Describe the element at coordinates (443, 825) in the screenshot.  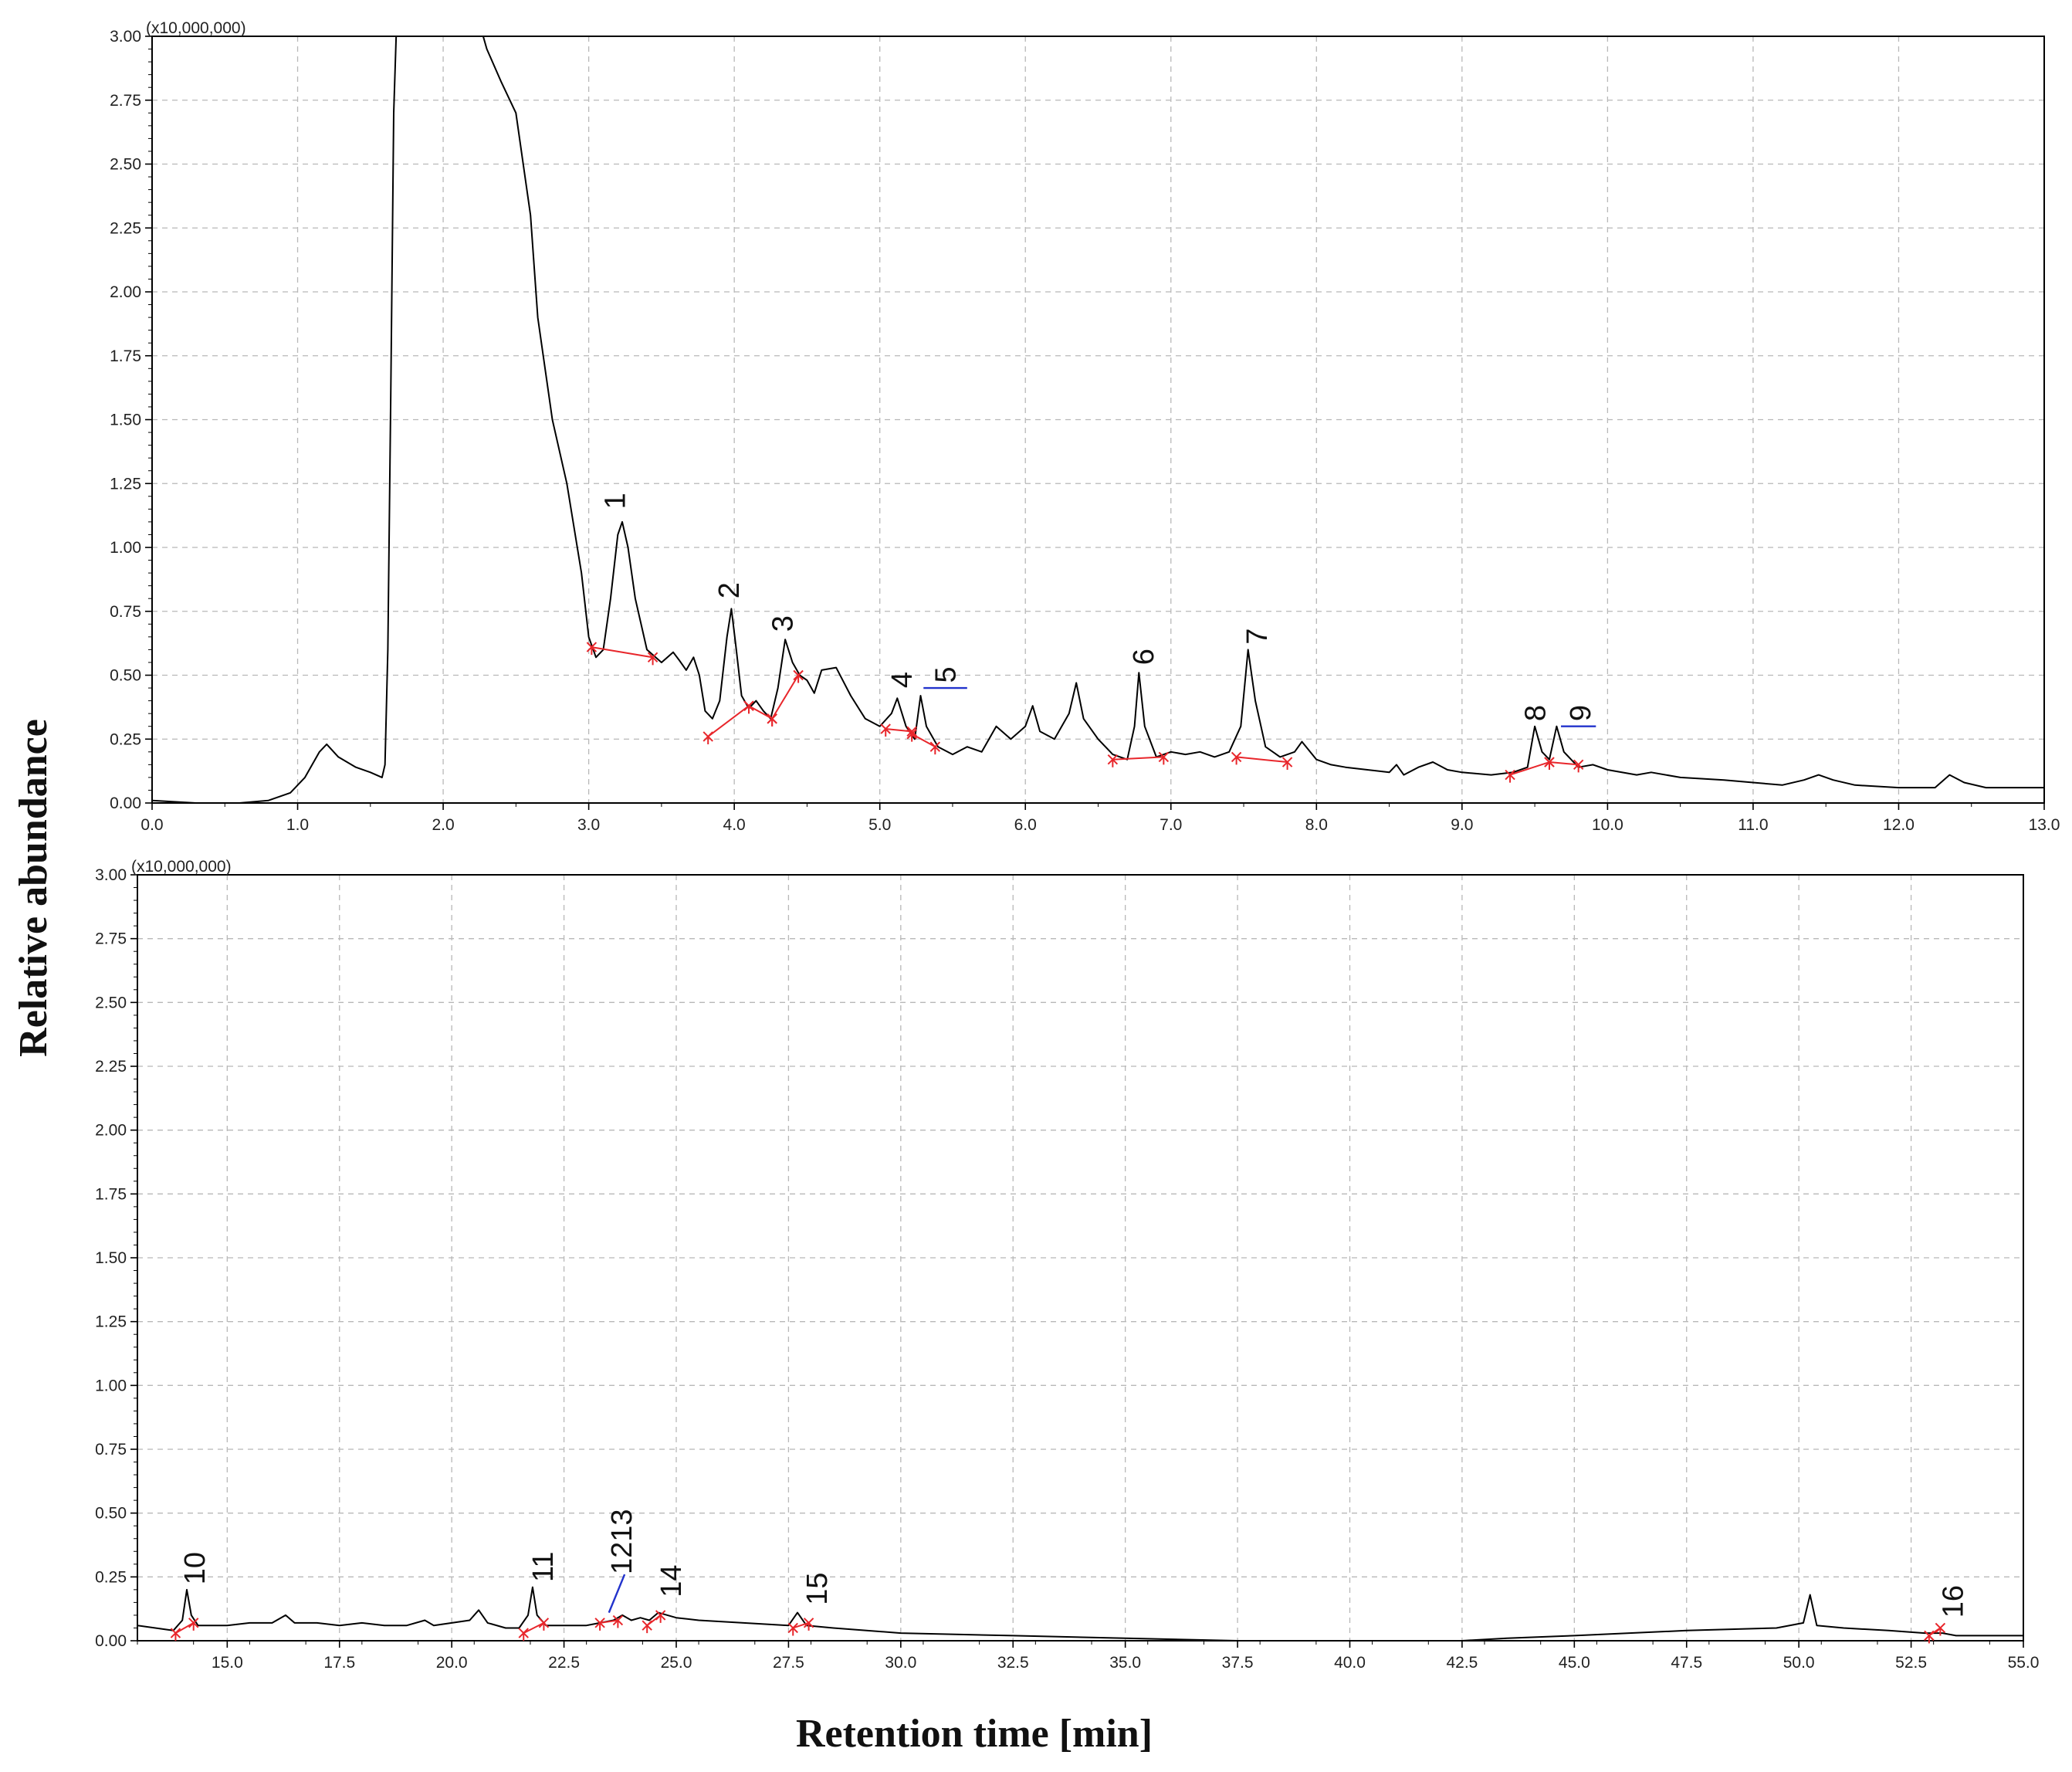
I see `x-tick-label: 2.0` at that location.